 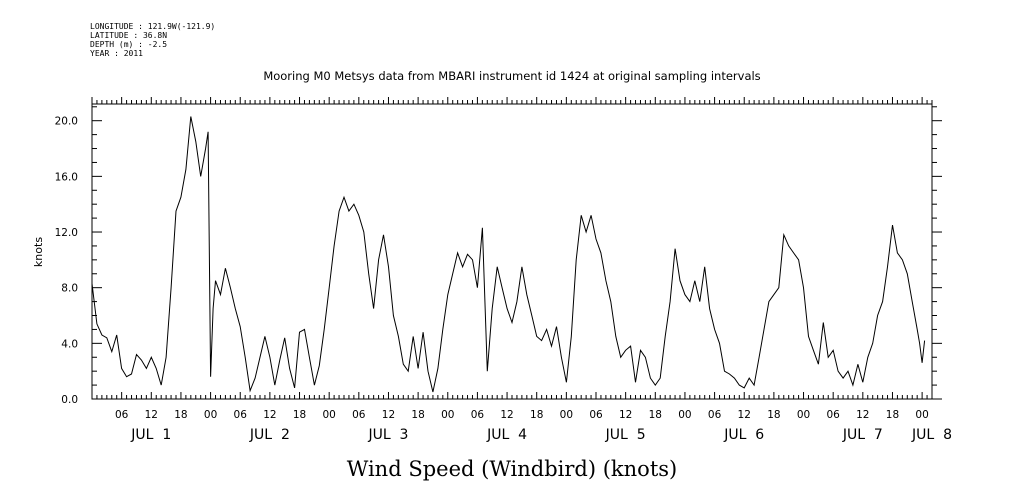 I want to click on x-day-label: JUL 5, so click(x=625, y=435).